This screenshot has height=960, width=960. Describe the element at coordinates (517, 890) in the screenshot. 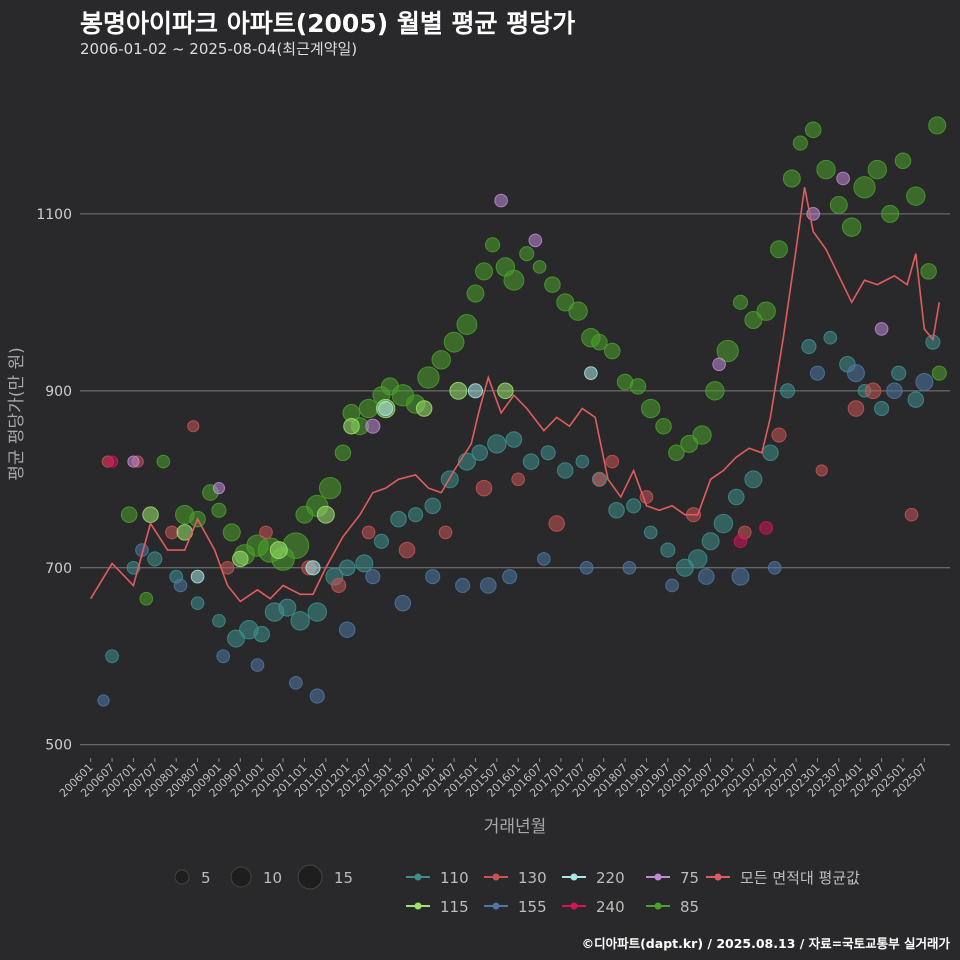

I see `legend: 5 10 15 110 130 220 75 모든 면적대 평균값 115 155 240 85` at that location.